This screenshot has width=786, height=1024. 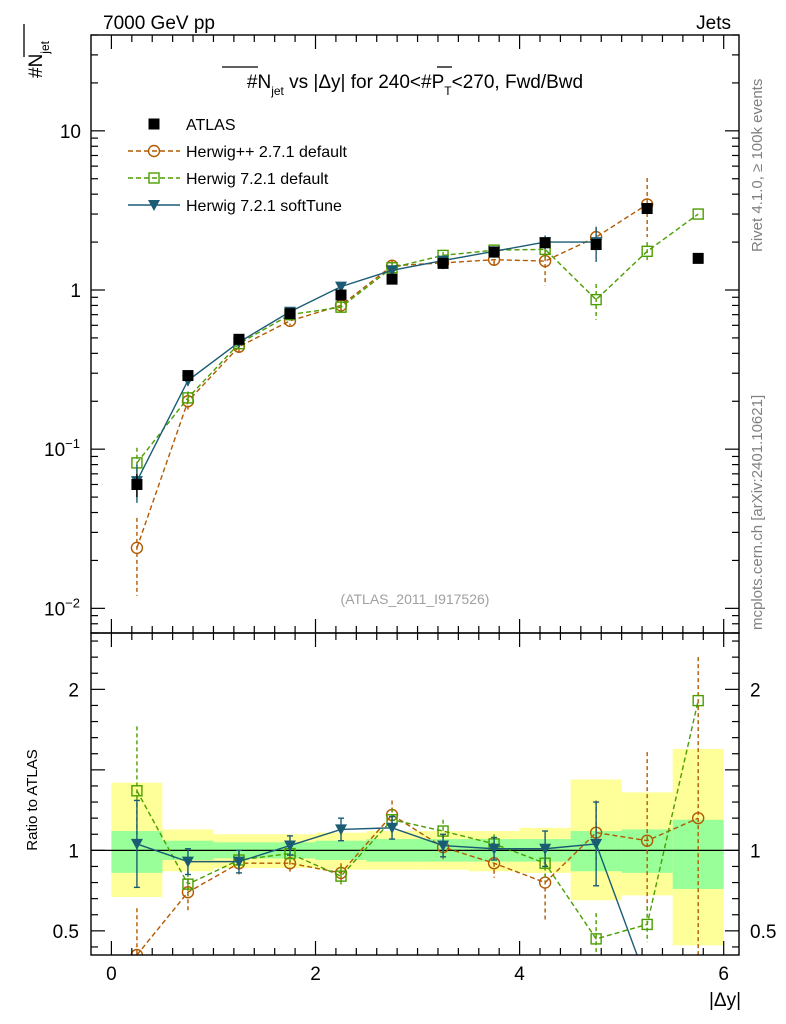 What do you see at coordinates (757, 165) in the screenshot?
I see `rivet-label: Rivet 4.1.0, ≥ 100k events` at bounding box center [757, 165].